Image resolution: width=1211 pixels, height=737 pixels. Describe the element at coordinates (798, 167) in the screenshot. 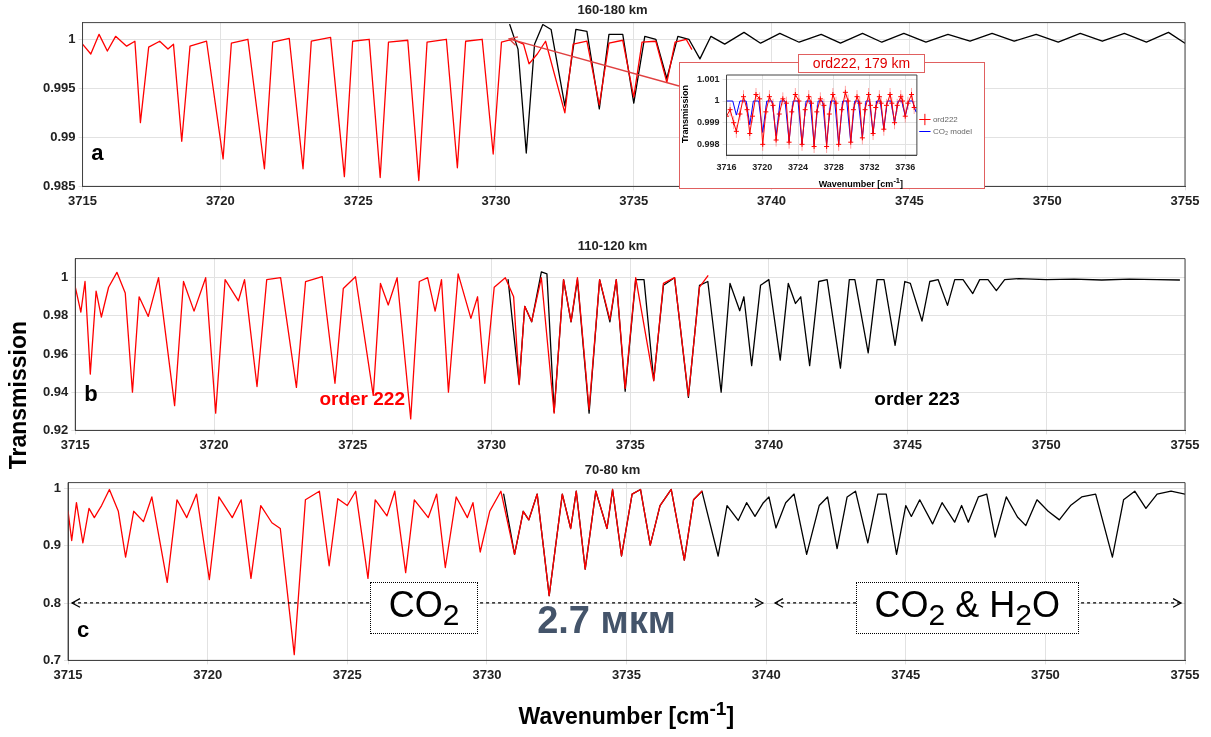

I see `x-tick-label: 3724` at that location.